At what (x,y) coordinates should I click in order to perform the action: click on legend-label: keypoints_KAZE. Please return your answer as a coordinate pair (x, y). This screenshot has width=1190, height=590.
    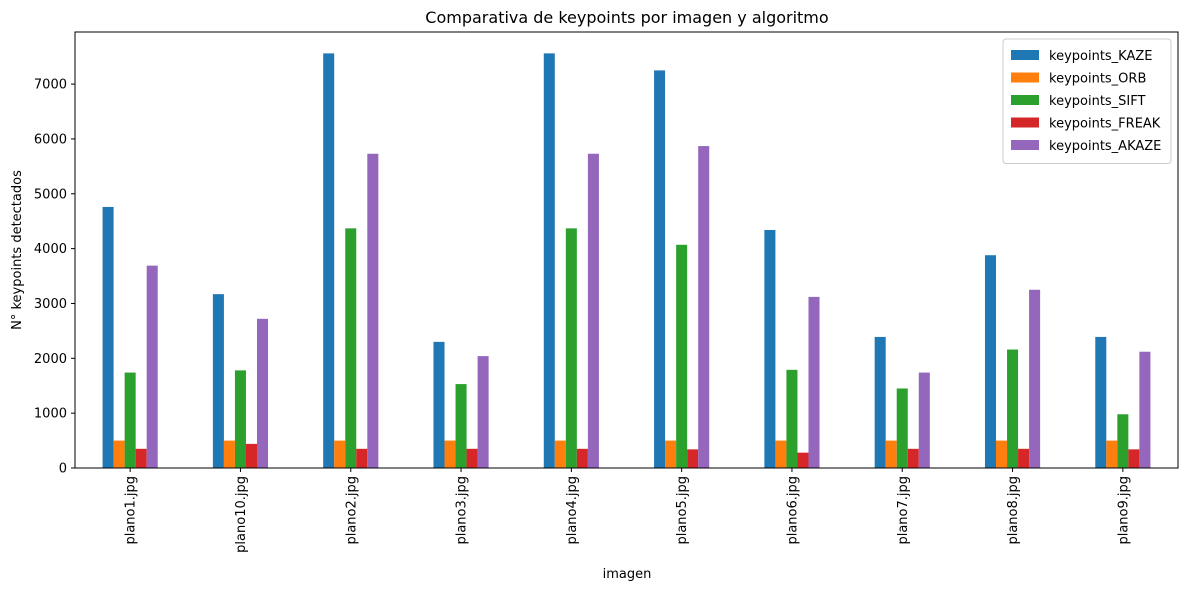
    Looking at the image, I should click on (1101, 56).